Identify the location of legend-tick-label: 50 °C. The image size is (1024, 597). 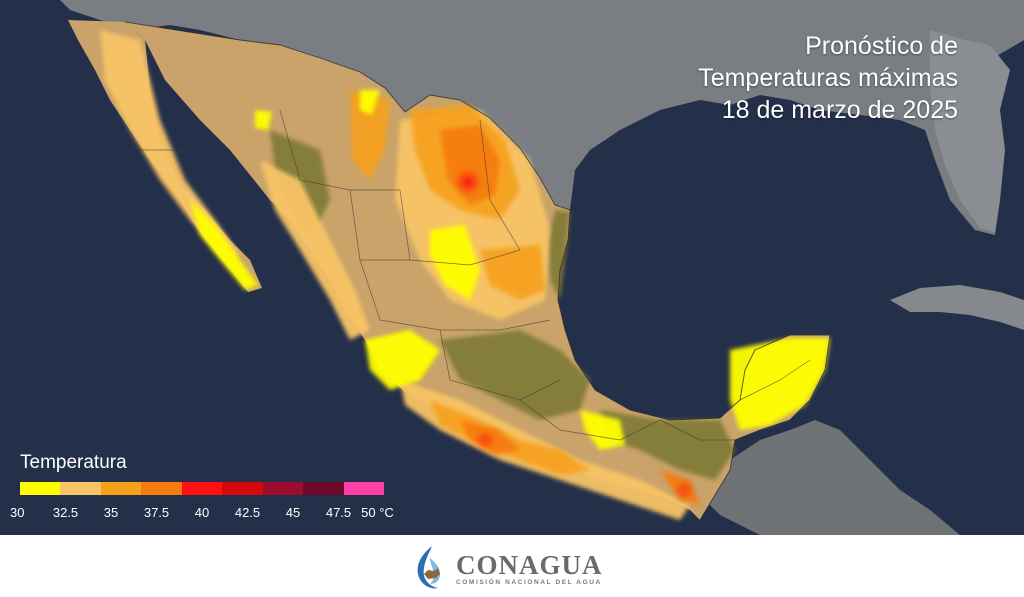
(377, 512).